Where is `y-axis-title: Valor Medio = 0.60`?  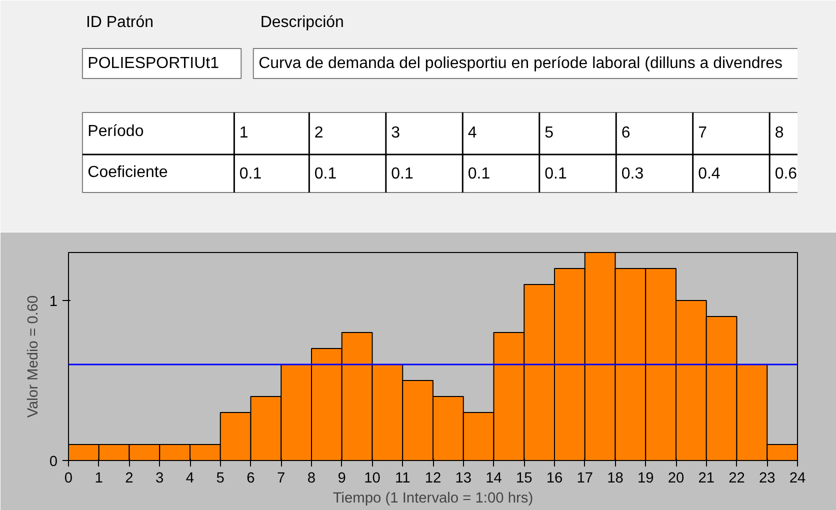
y-axis-title: Valor Medio = 0.60 is located at coordinates (33, 356).